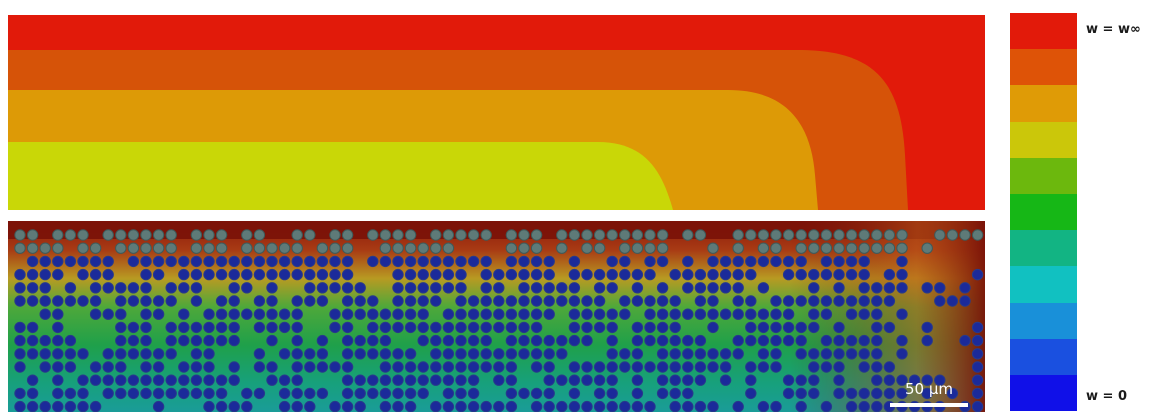 The image size is (1152, 412). What do you see at coordinates (1043, 212) in the screenshot?
I see `colorbar` at bounding box center [1043, 212].